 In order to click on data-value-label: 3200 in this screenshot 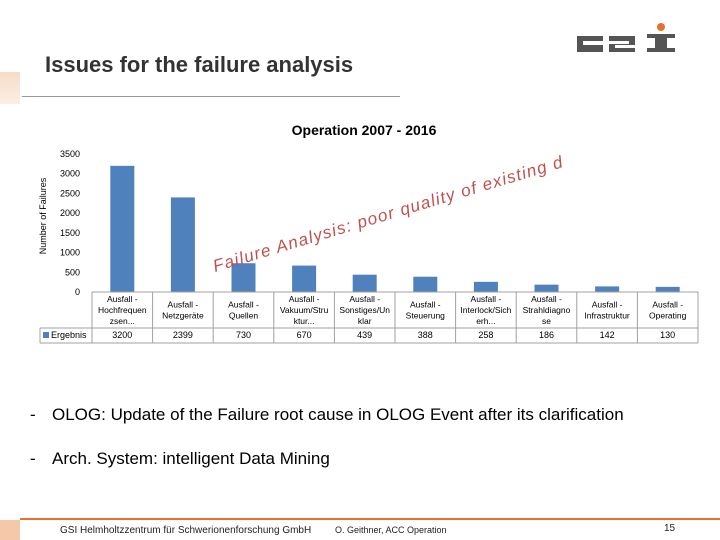, I will do `click(122, 335)`.